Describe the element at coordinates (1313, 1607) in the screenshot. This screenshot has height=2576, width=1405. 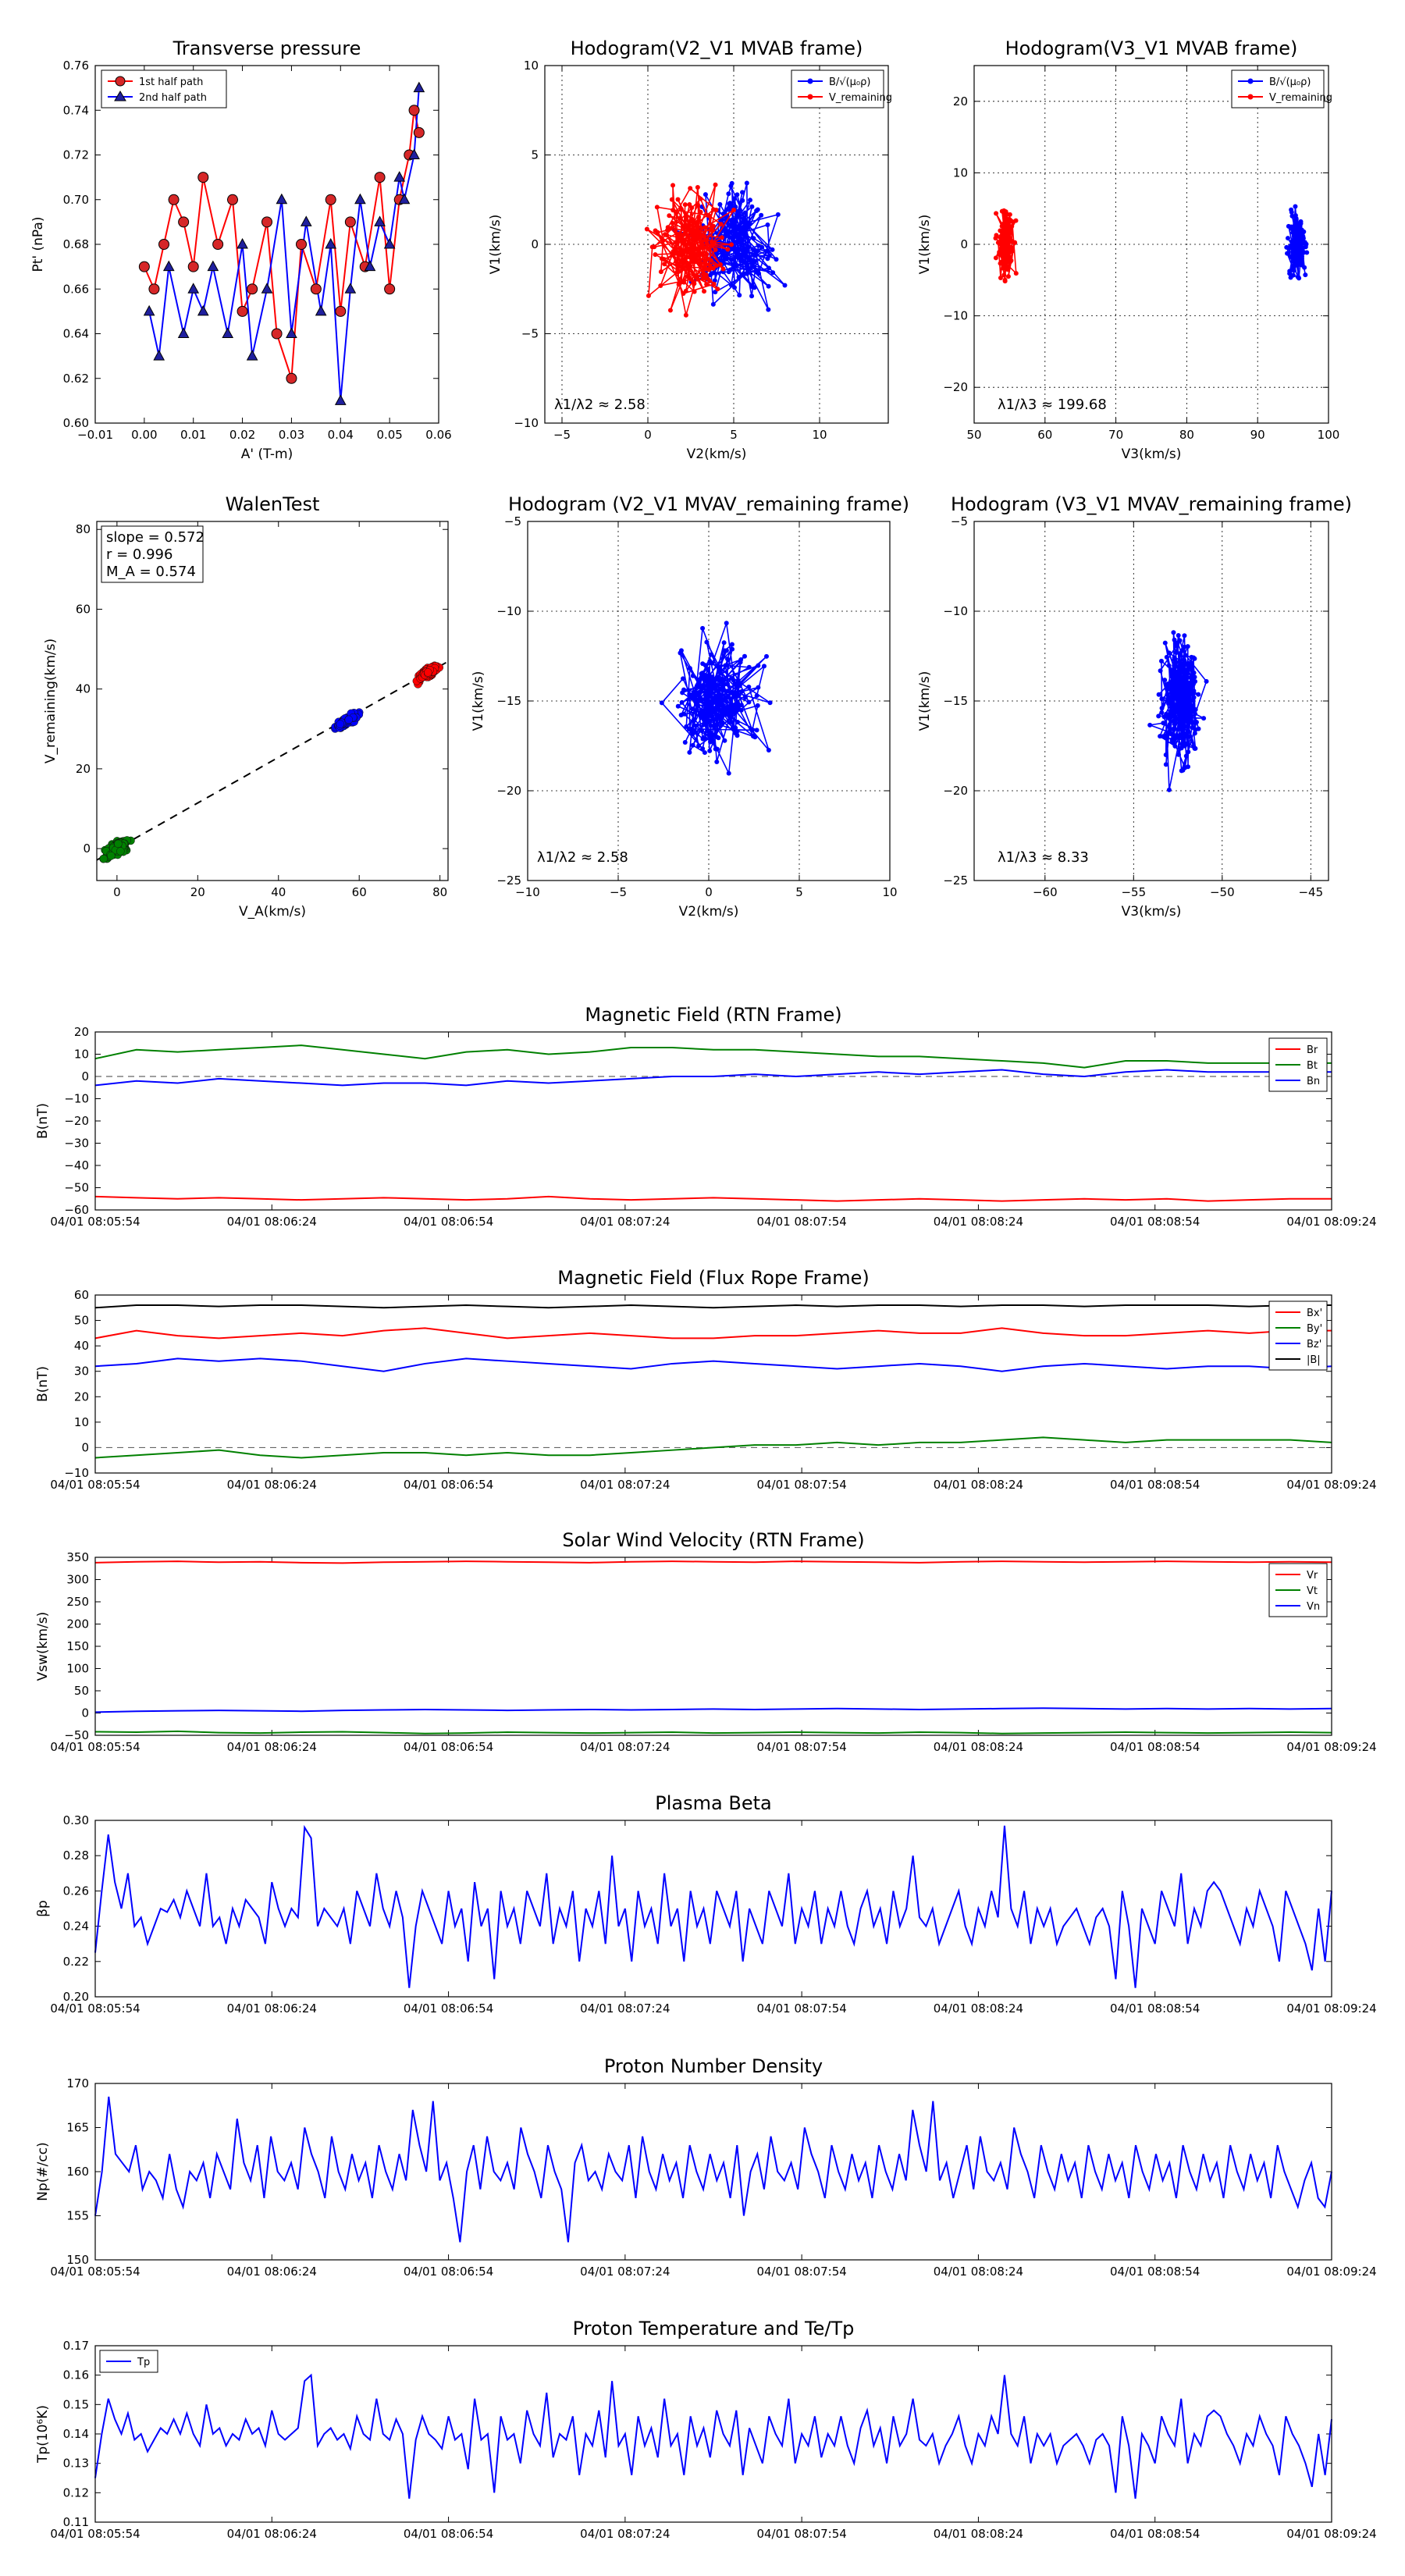
I see `legend-label: Vn` at that location.